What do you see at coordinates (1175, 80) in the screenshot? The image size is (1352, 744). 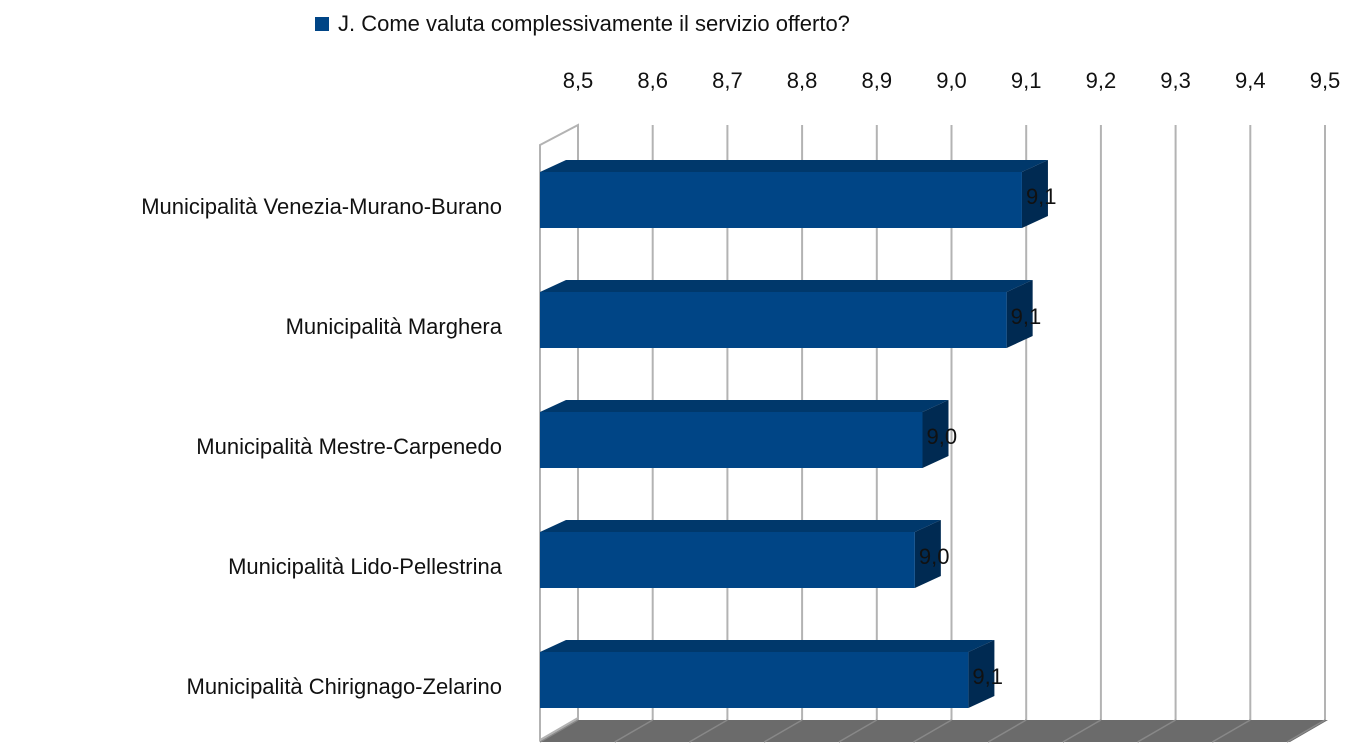 I see `x-tick-label: 9,3` at bounding box center [1175, 80].